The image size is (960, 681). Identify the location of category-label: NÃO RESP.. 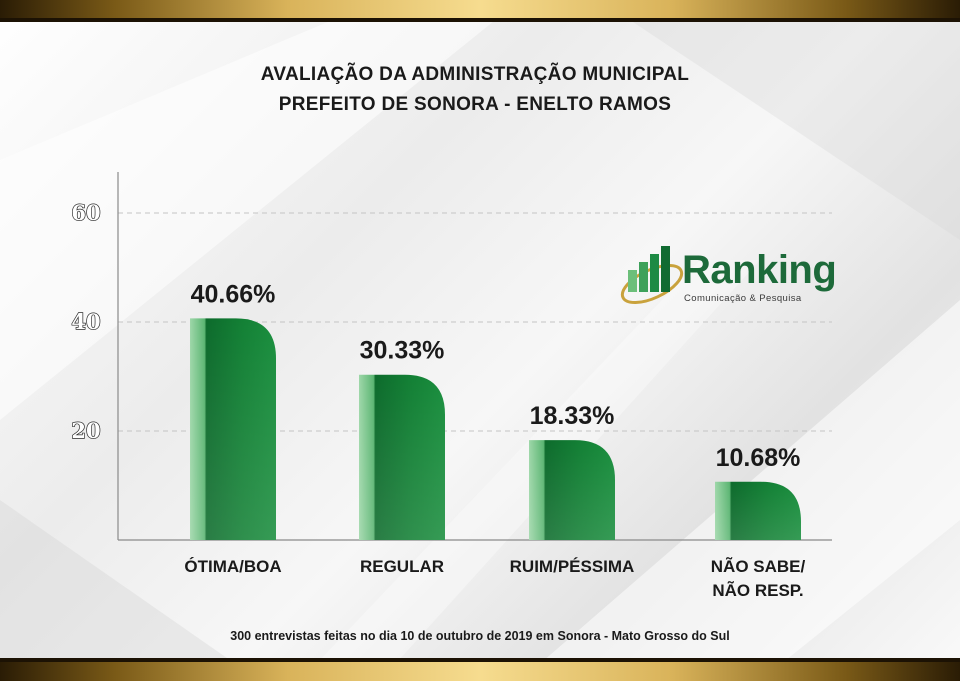
(757, 590).